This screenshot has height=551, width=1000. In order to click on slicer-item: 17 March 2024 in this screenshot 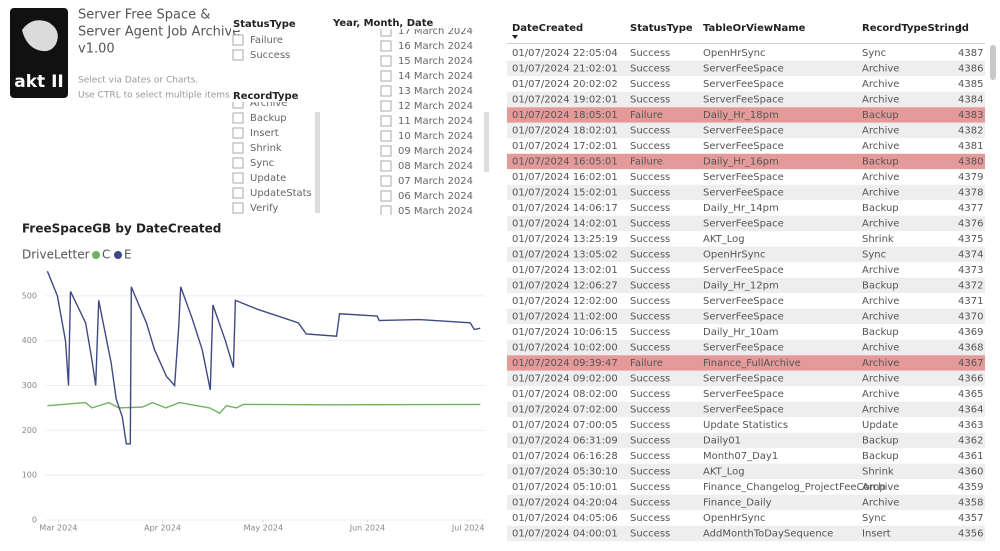, I will do `click(435, 31)`.